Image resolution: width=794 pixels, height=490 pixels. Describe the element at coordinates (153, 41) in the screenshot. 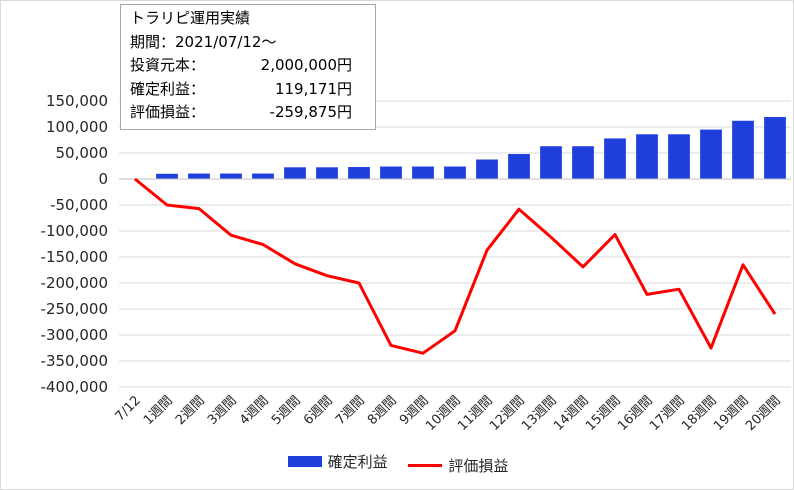

I see `period-label: 期間：` at that location.